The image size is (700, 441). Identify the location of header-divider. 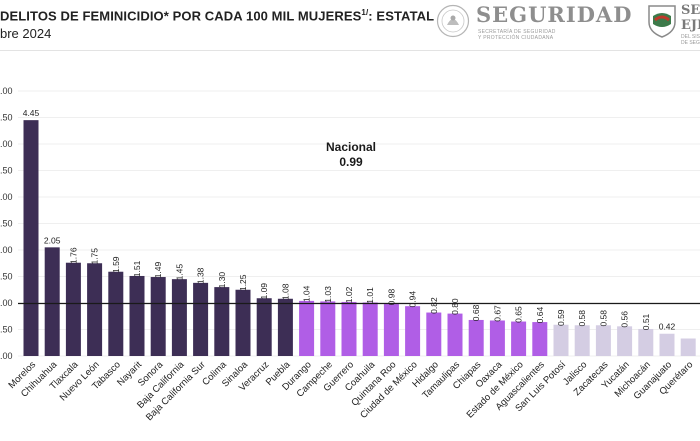
(350, 50).